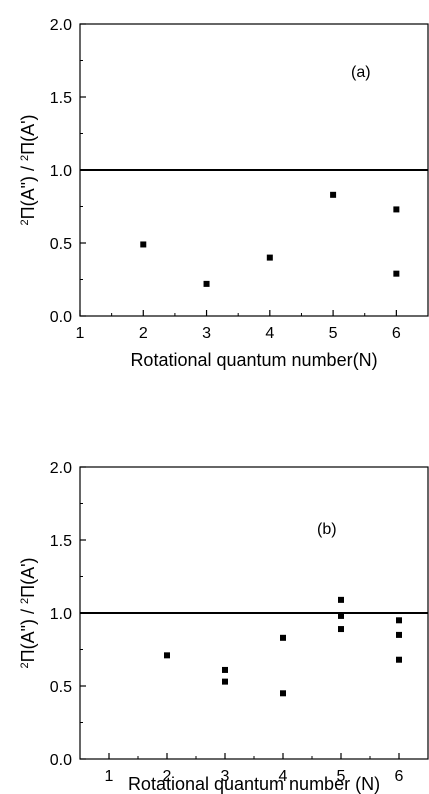  What do you see at coordinates (283, 646) in the screenshot?
I see `data-points-b` at bounding box center [283, 646].